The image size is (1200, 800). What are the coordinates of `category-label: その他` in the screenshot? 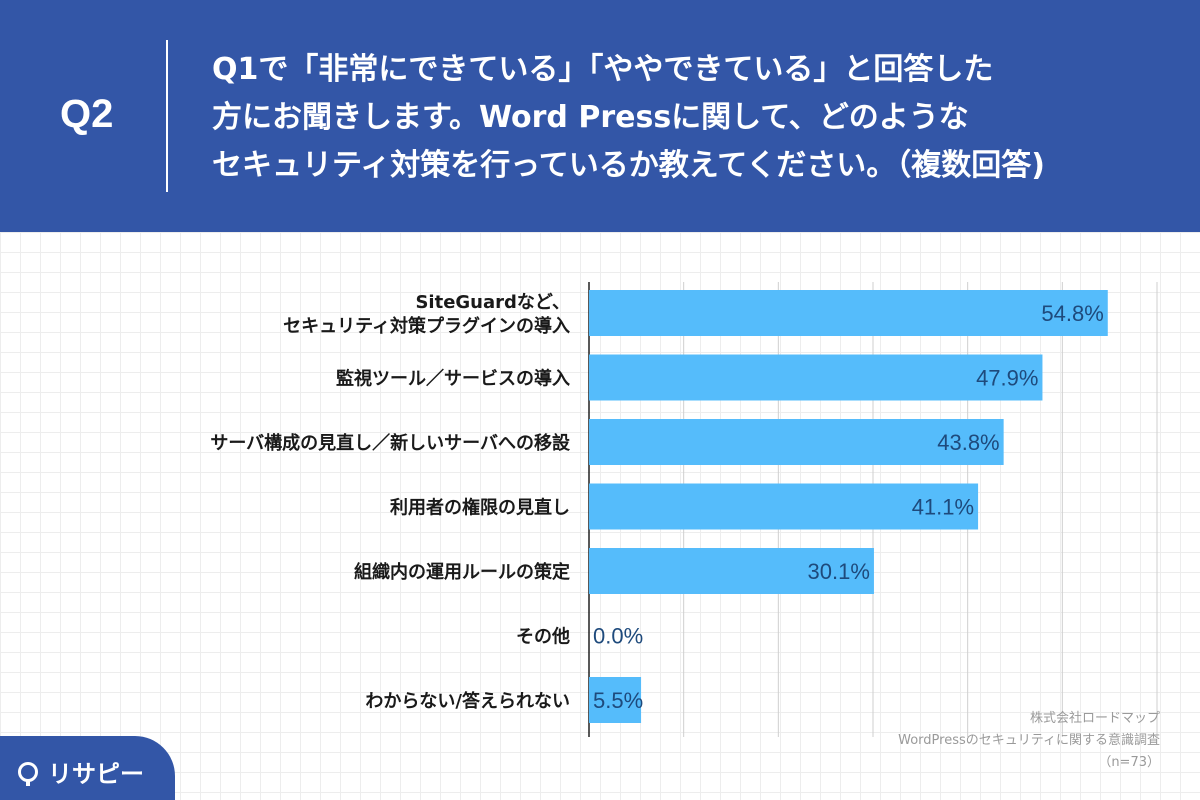 It's located at (543, 637).